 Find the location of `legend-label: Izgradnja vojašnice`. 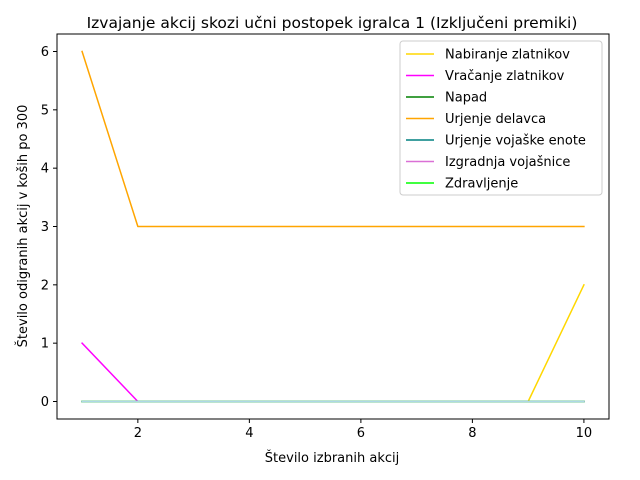

legend-label: Izgradnja vojašnice is located at coordinates (507, 162).